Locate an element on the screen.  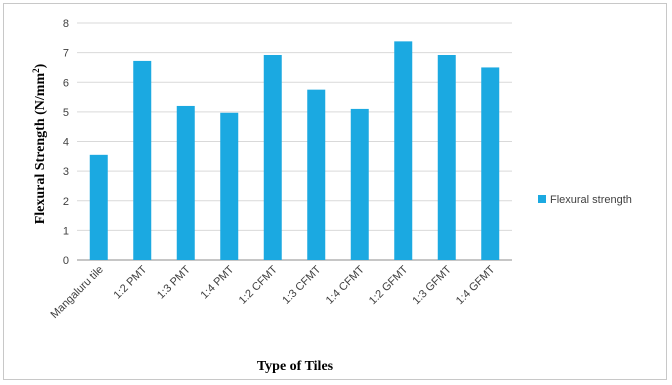
y-tick-label: 1 is located at coordinates (66, 231).